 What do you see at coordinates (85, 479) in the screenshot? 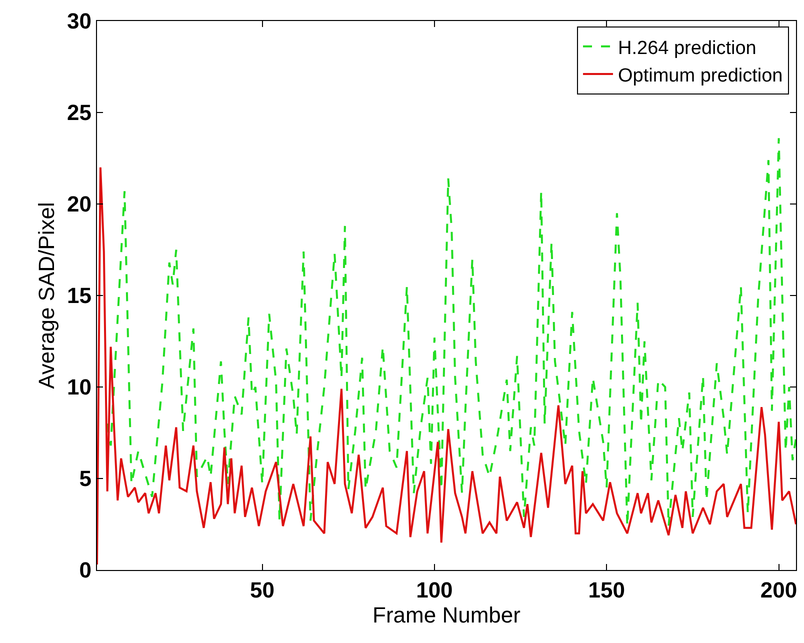
I see `y-tick-label: 5` at bounding box center [85, 479].